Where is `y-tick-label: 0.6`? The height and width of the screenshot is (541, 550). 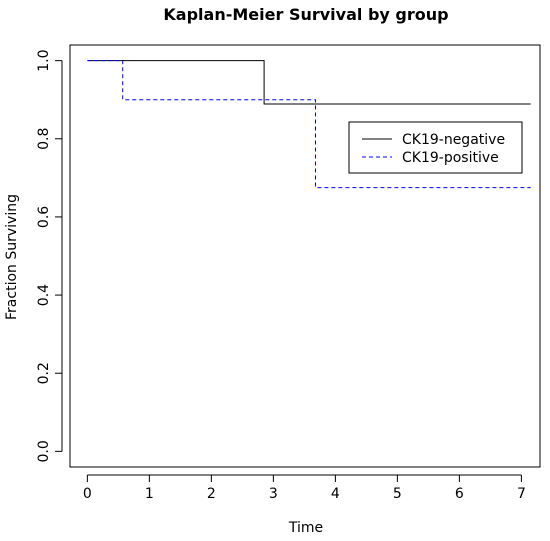
y-tick-label: 0.6 is located at coordinates (44, 217).